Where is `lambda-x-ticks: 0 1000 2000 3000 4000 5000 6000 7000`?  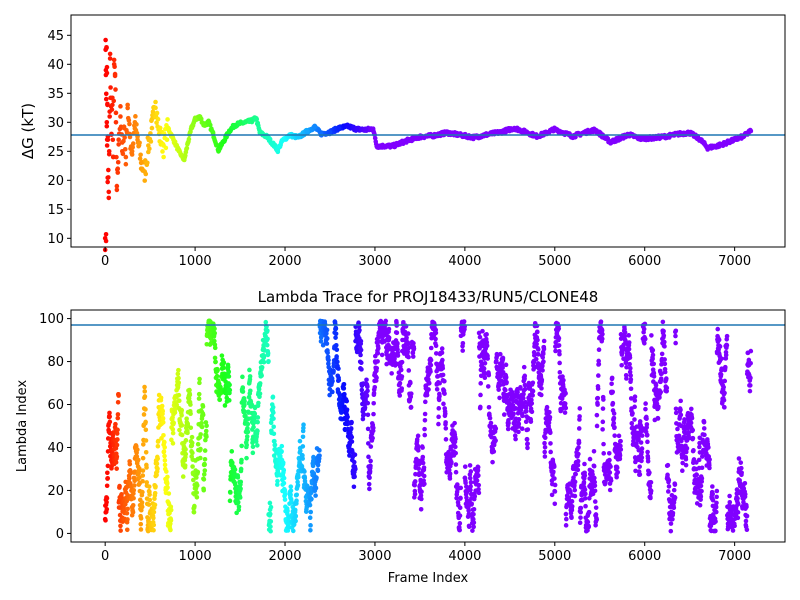
lambda-x-ticks: 0 1000 2000 3000 4000 5000 6000 7000 is located at coordinates (426, 553).